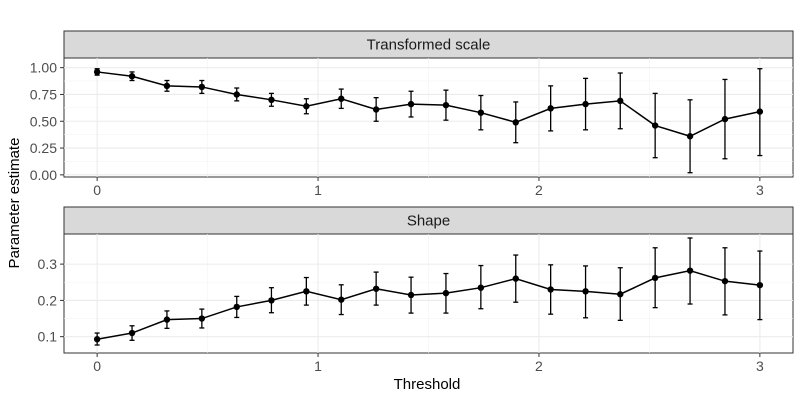 The height and width of the screenshot is (400, 800). I want to click on y-tick-label: 1.00, so click(43, 68).